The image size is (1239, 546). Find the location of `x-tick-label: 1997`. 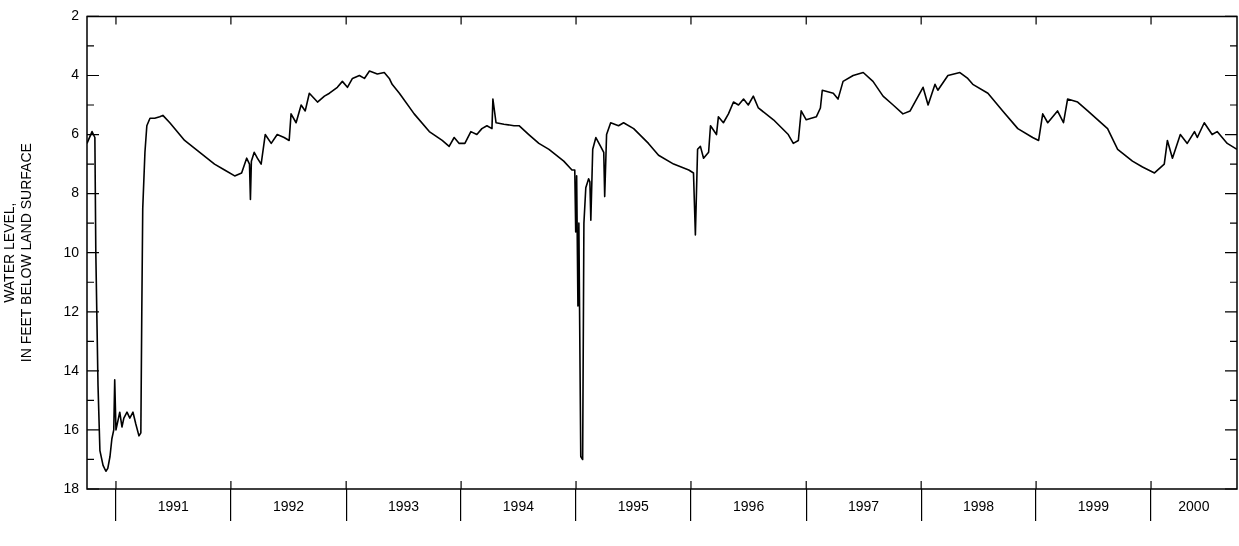

x-tick-label: 1997 is located at coordinates (863, 506).